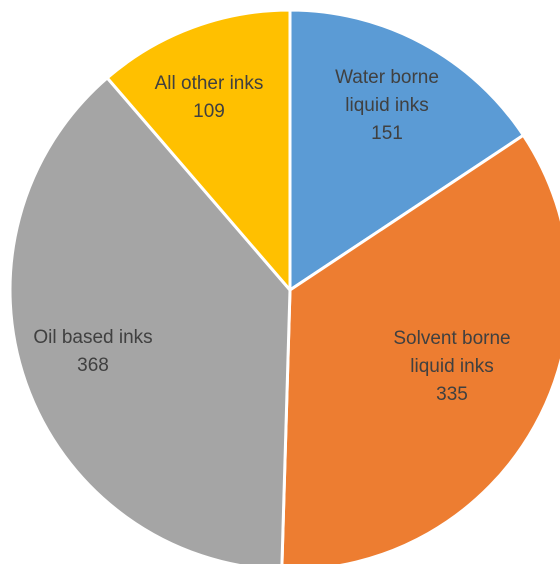 This screenshot has width=560, height=564. I want to click on data-label-category: Solvent borne, so click(451, 338).